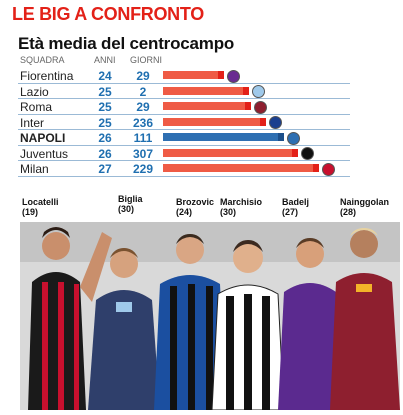 Image resolution: width=403 pixels, height=415 pixels. Describe the element at coordinates (143, 122) in the screenshot. I see `days-value: 236` at that location.